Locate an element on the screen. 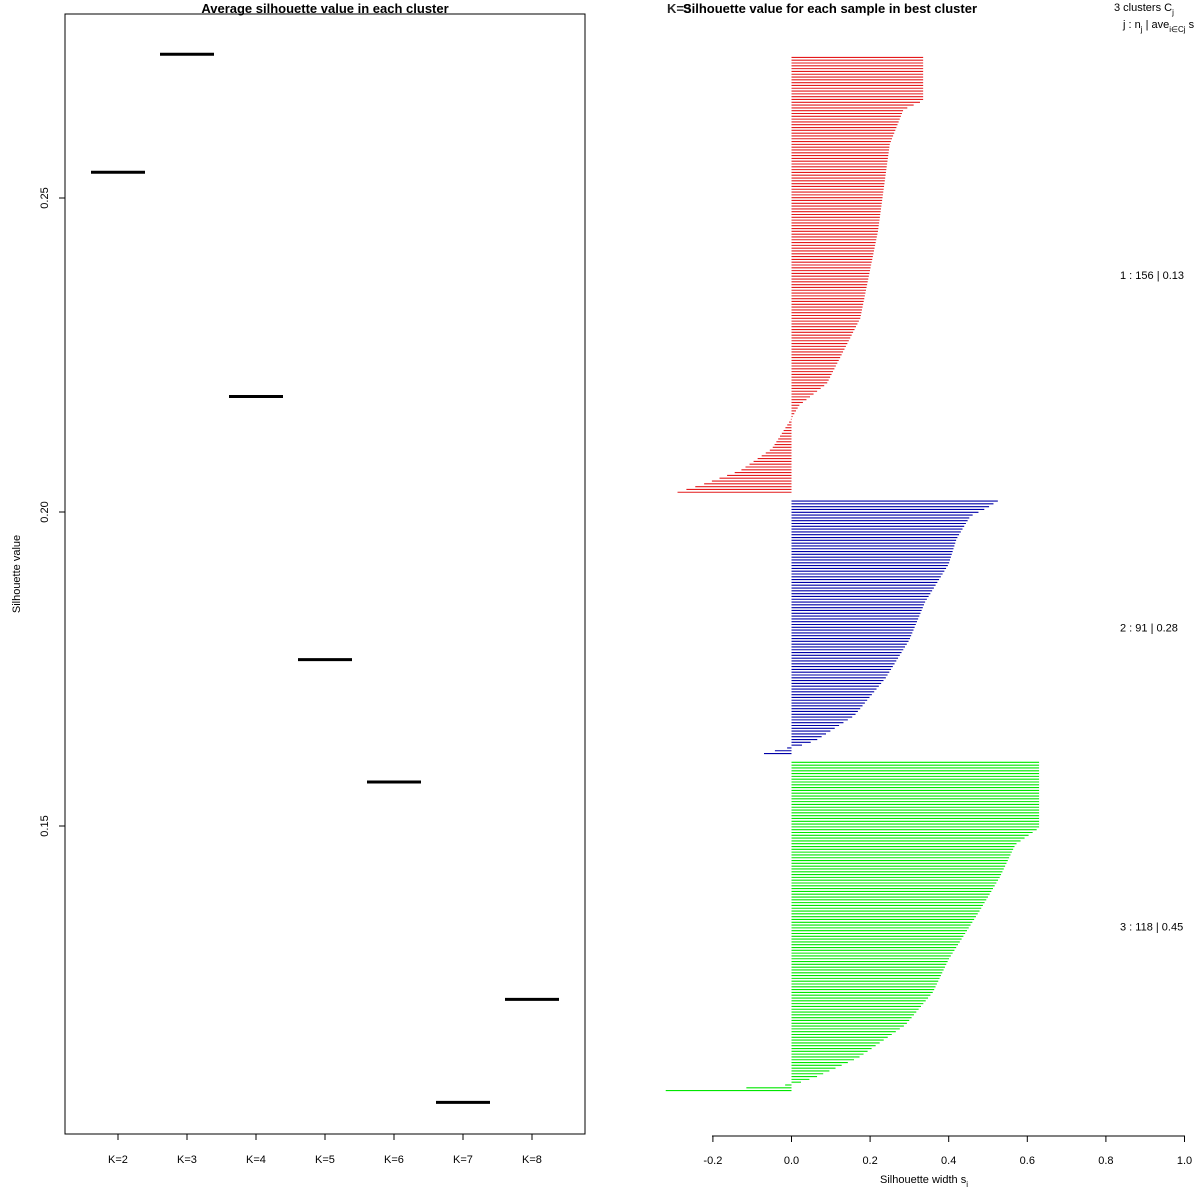 This screenshot has width=1200, height=1200. legend-header-line2-sub2: i∈Cj is located at coordinates (1177, 29).